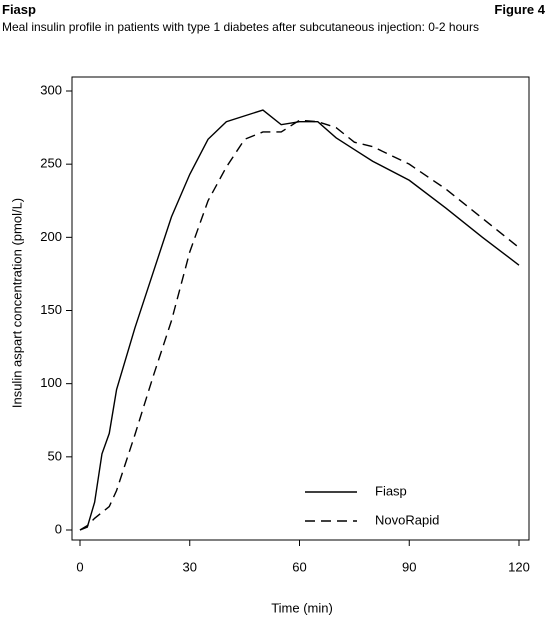 This screenshot has height=620, width=549. I want to click on x-tick-label: 120, so click(519, 566).